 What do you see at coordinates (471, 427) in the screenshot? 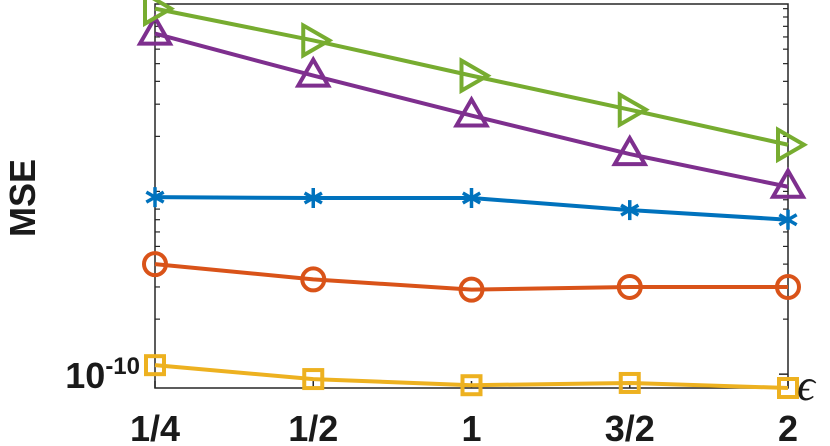
I see `x-tick-label: 1` at bounding box center [471, 427].